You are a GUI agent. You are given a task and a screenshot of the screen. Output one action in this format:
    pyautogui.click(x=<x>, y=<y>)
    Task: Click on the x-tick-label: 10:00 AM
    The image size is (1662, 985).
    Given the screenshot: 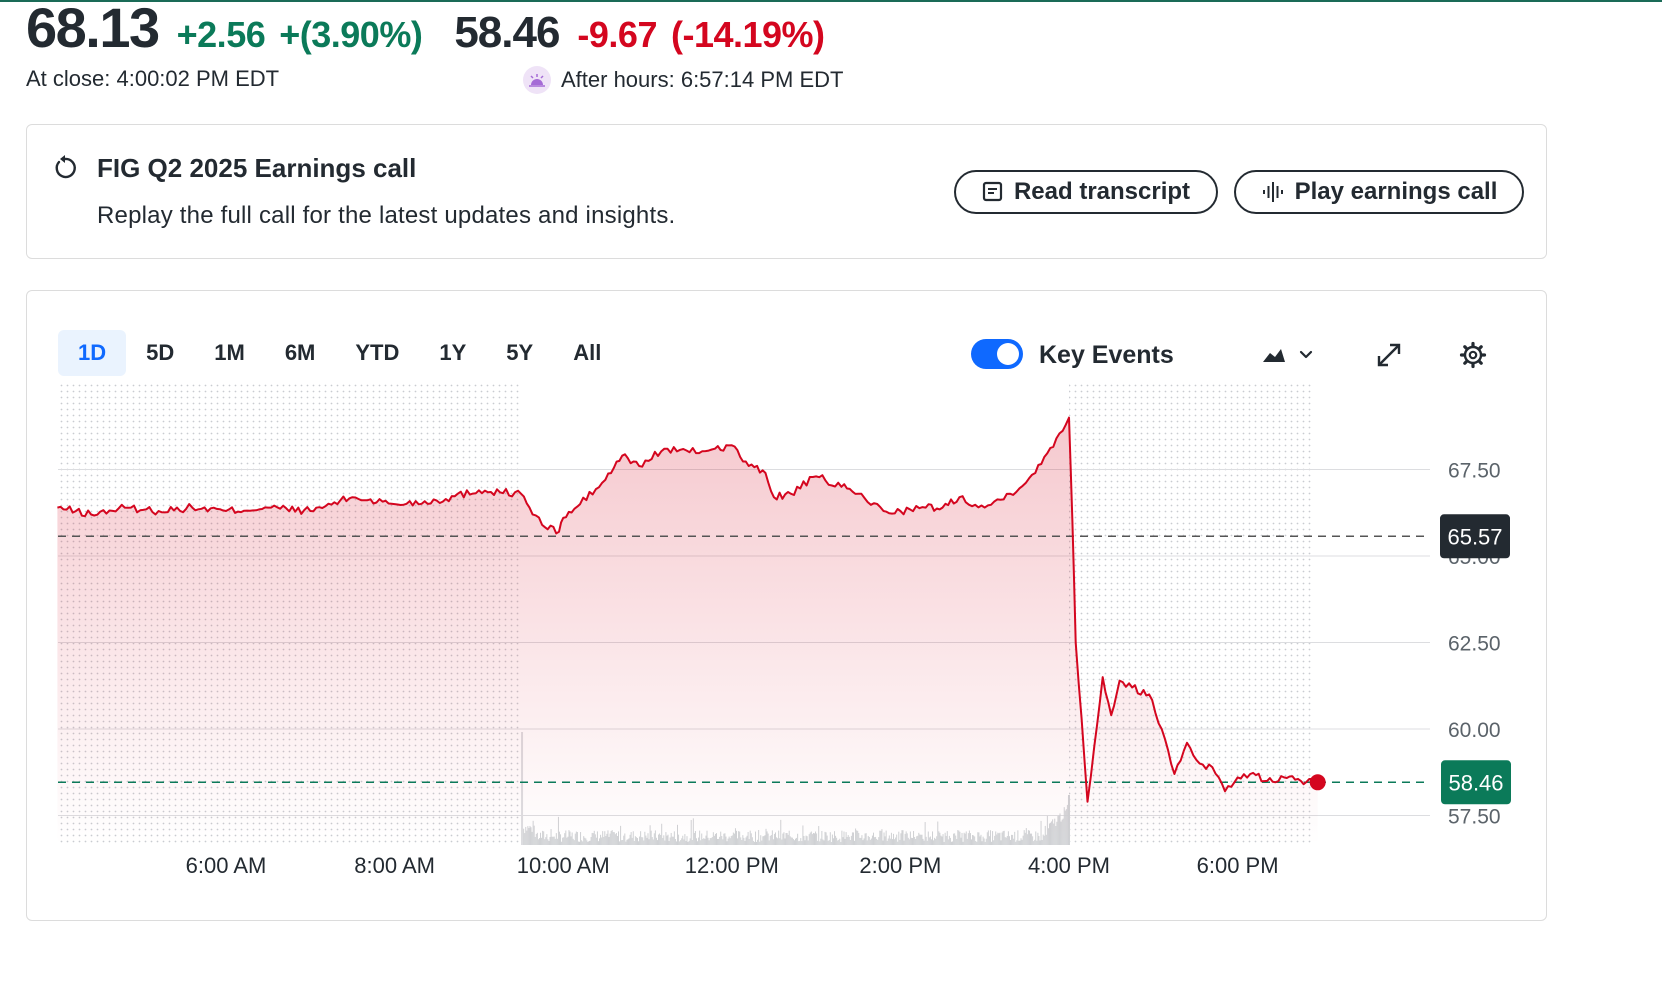 What is the action you would take?
    pyautogui.click(x=563, y=865)
    